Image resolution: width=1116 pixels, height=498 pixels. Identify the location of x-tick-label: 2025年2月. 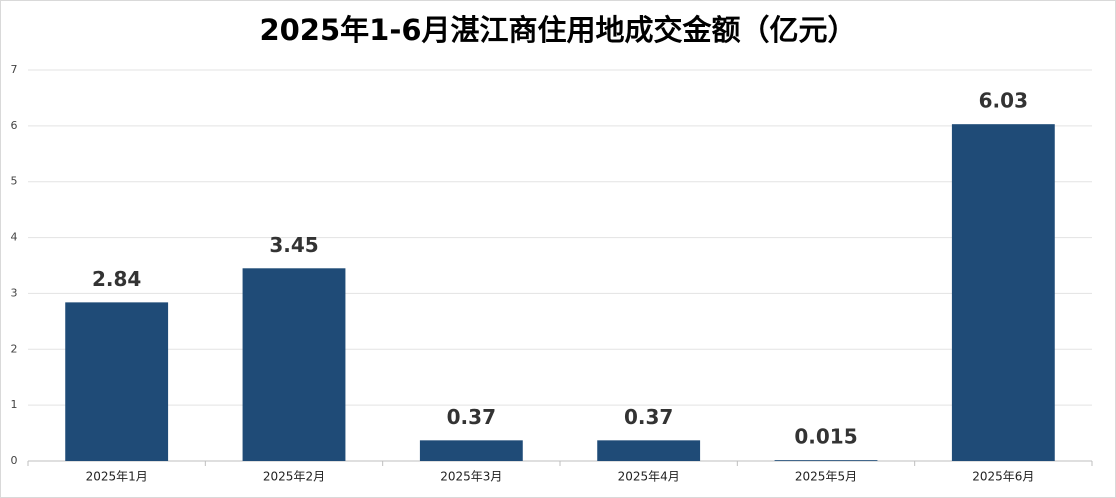
(294, 477).